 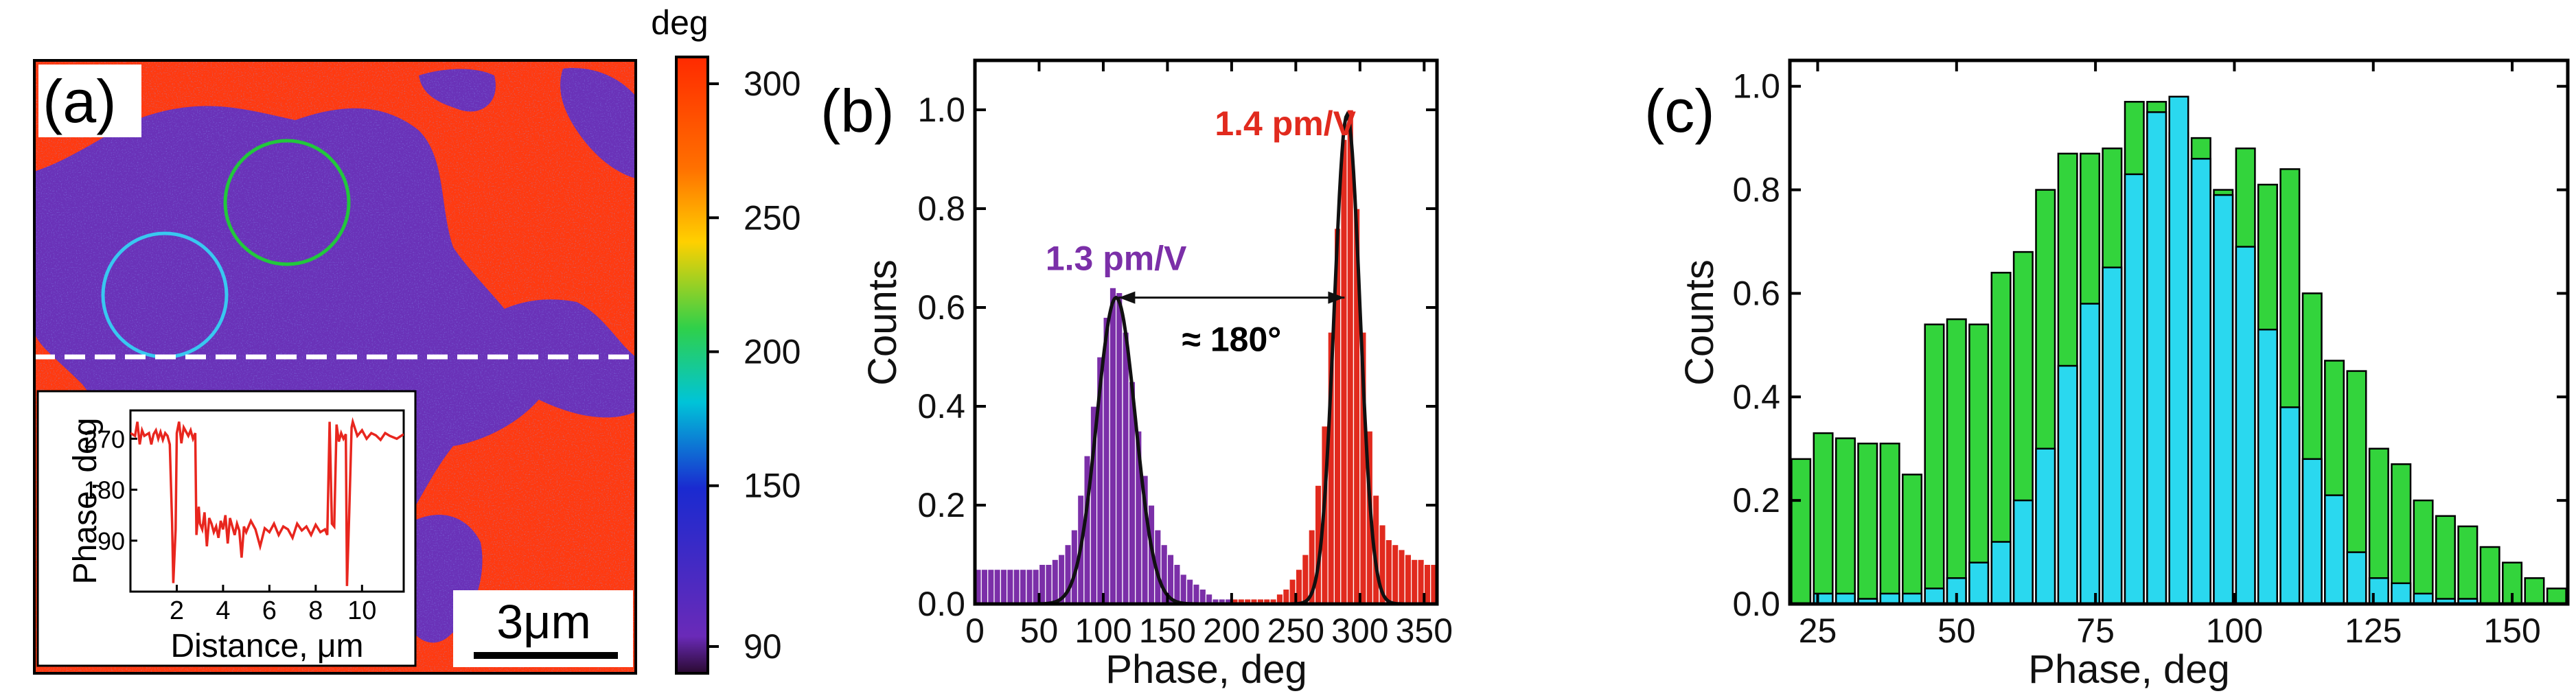 What do you see at coordinates (266, 646) in the screenshot?
I see `inset-xlabel: Distance, μm` at bounding box center [266, 646].